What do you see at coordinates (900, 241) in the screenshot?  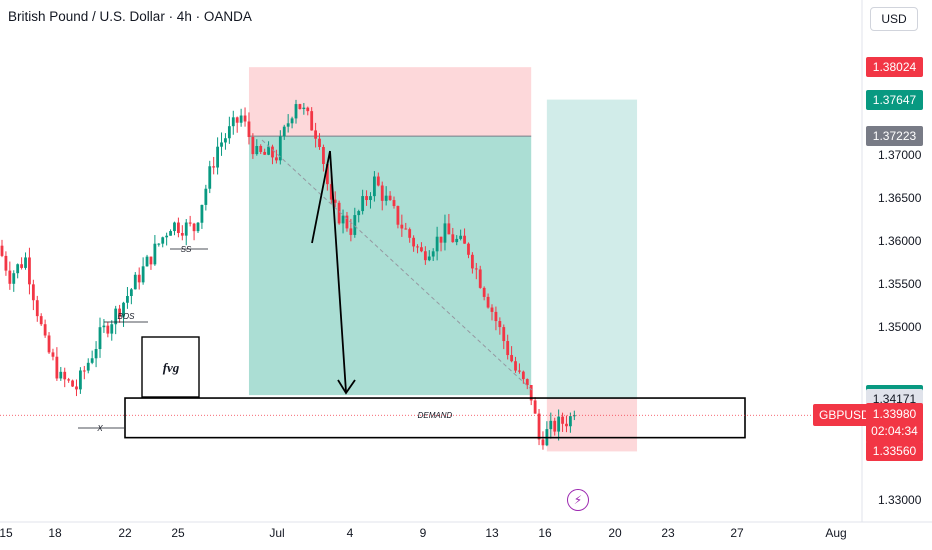 I see `price-tick: 1.36000` at bounding box center [900, 241].